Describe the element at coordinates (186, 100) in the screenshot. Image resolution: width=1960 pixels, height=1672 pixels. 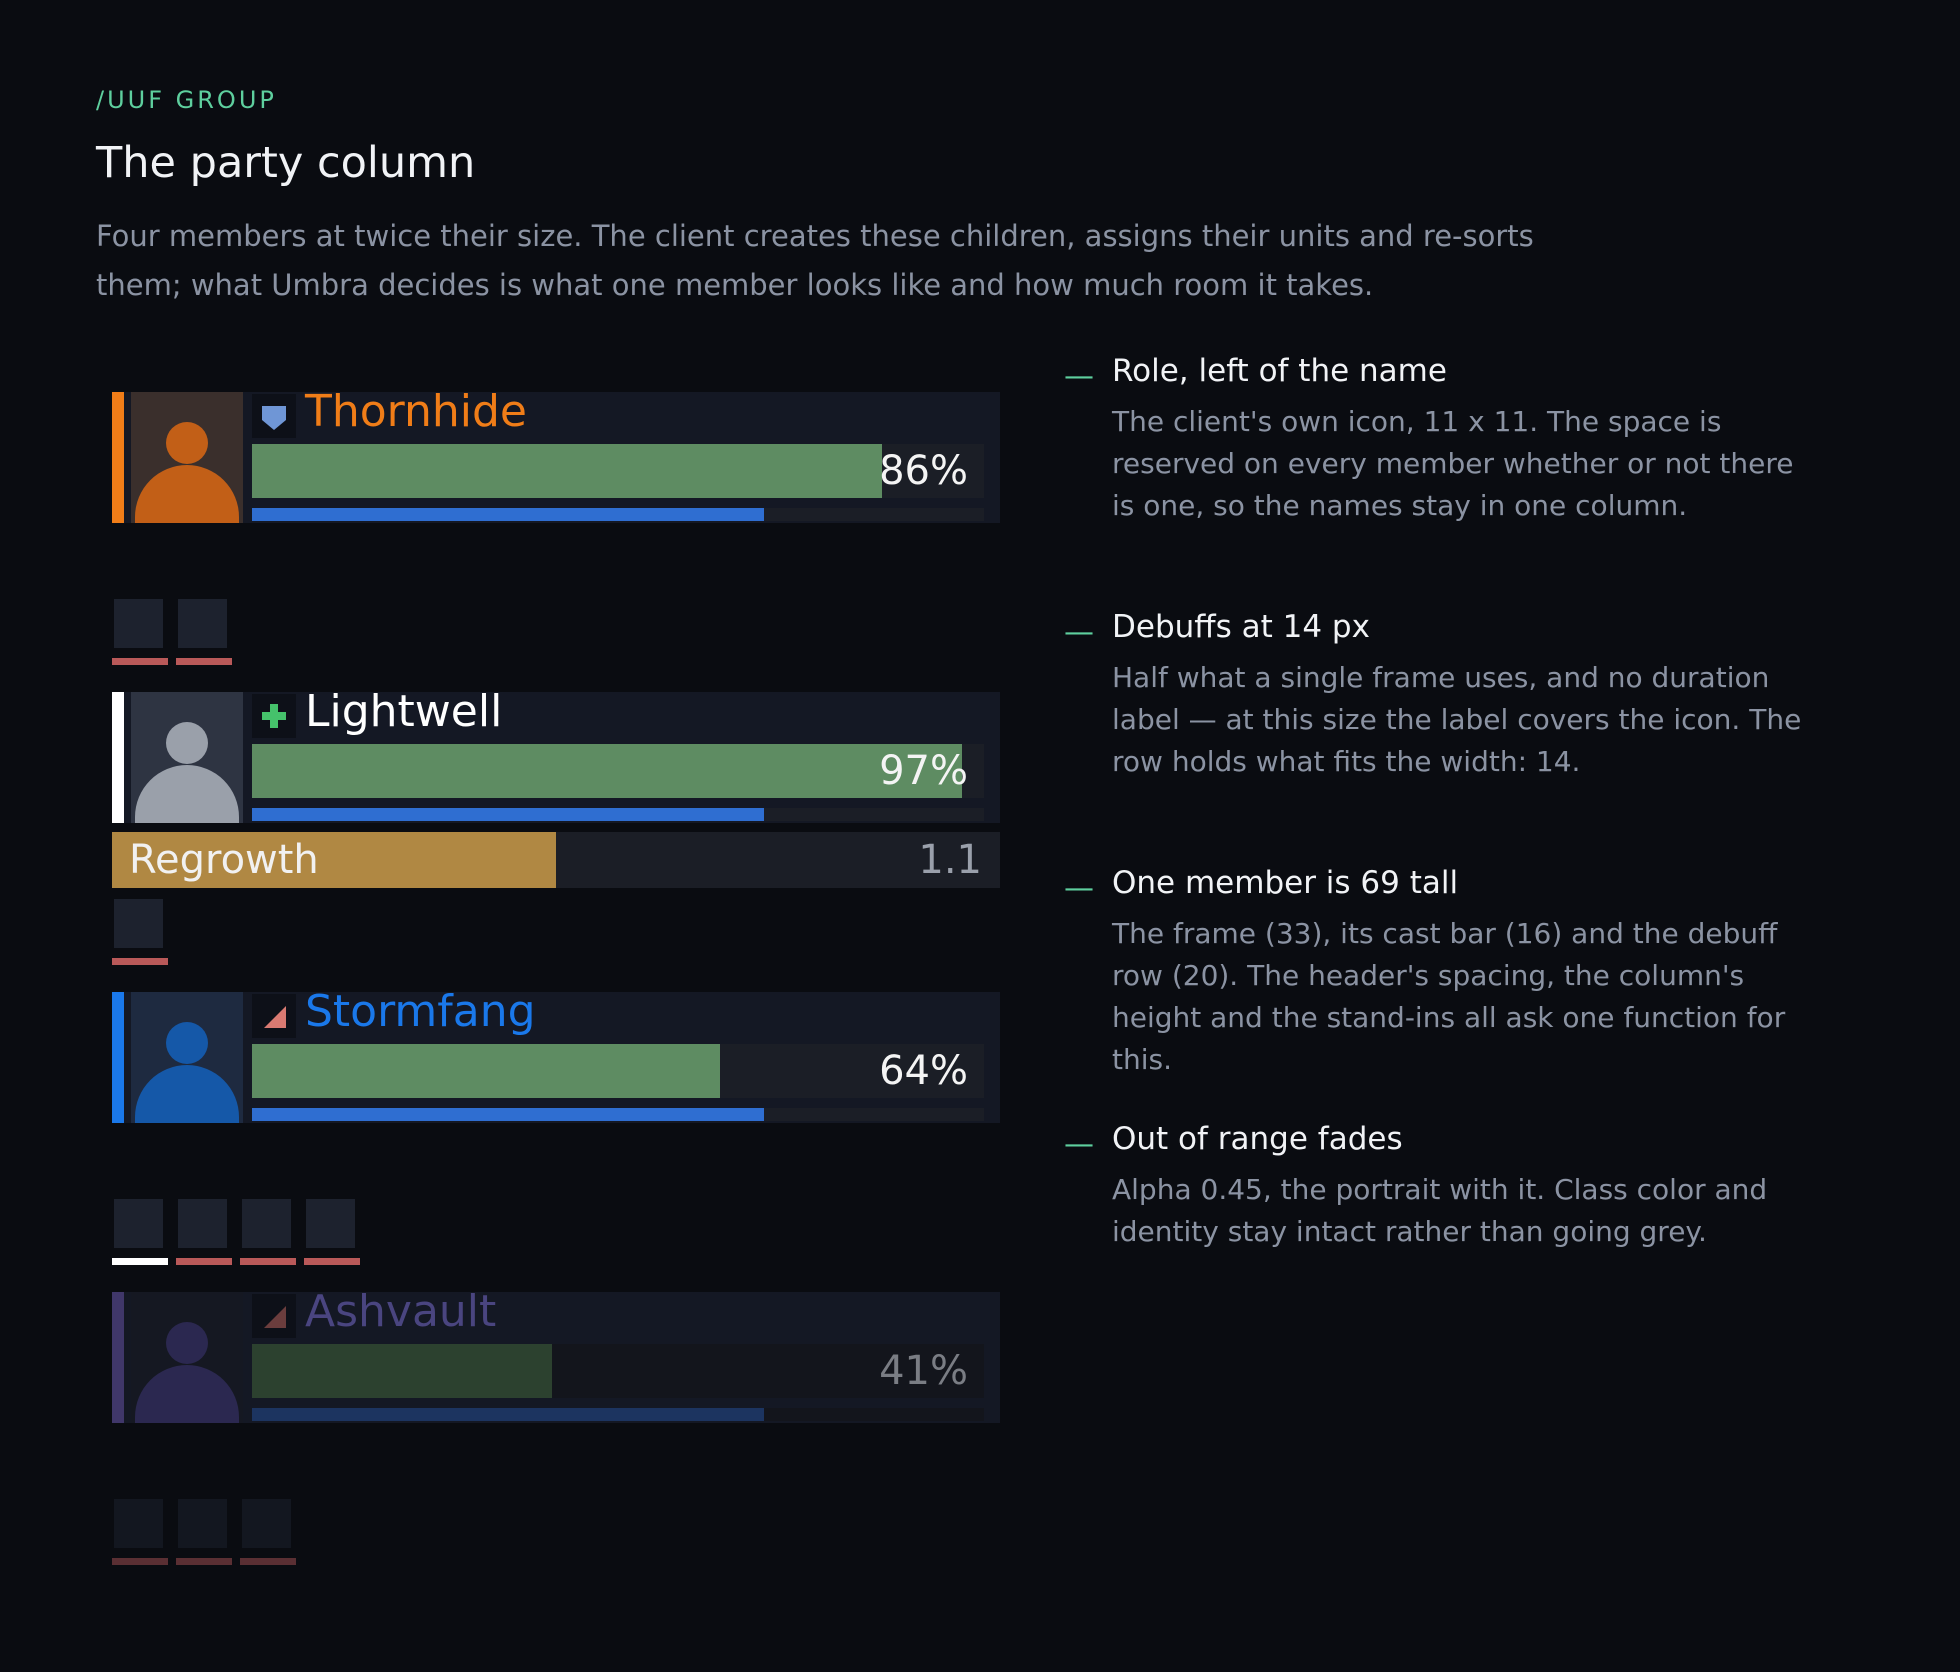
I see `section-eyebrow: /UUF GROUP` at that location.